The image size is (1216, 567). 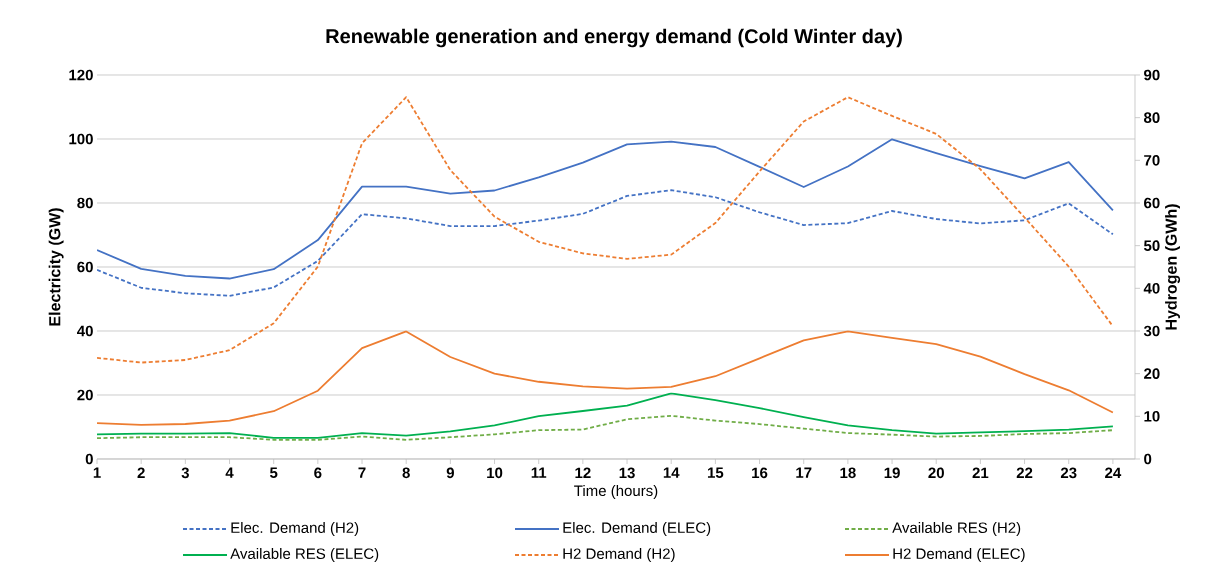 What do you see at coordinates (804, 472) in the screenshot?
I see `x-tick-label: 17` at bounding box center [804, 472].